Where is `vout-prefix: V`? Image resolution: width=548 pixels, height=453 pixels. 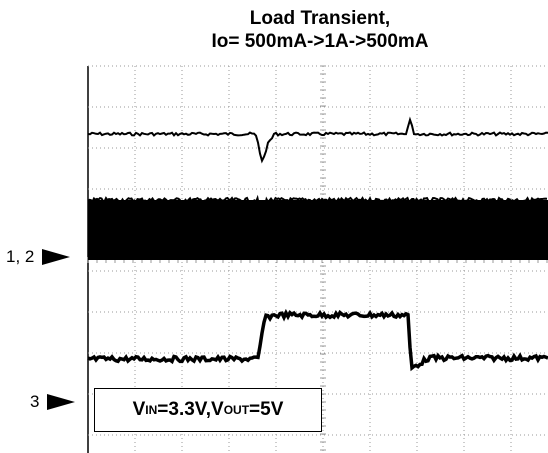 vout-prefix: V is located at coordinates (217, 409).